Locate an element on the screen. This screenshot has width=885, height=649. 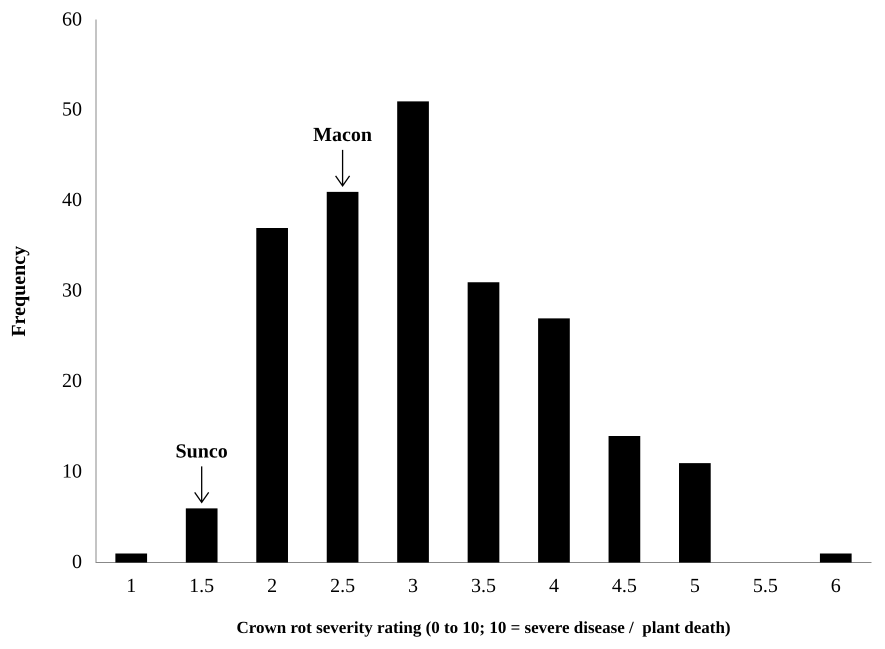
x-tick-label: 5 is located at coordinates (695, 585).